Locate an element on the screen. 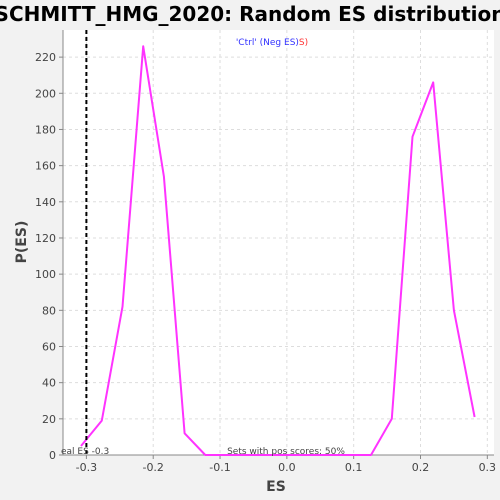 The height and width of the screenshot is (500, 500). y-tick-label: 80 is located at coordinates (49, 310).